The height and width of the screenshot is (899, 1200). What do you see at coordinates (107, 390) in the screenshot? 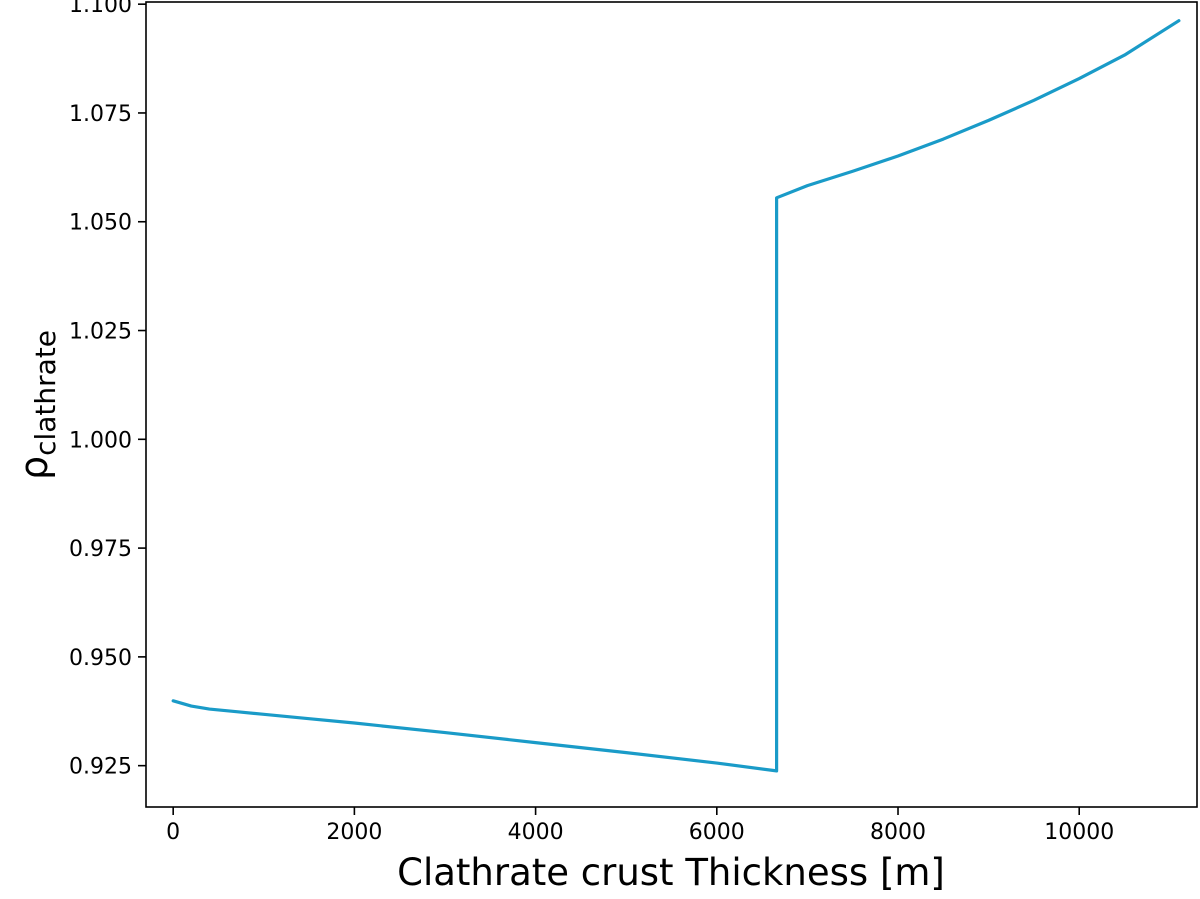
I see `y-axis-ticks: 0.925 0.950 0.975 1.000 1.025 1.050 1.075 1.100` at bounding box center [107, 390].